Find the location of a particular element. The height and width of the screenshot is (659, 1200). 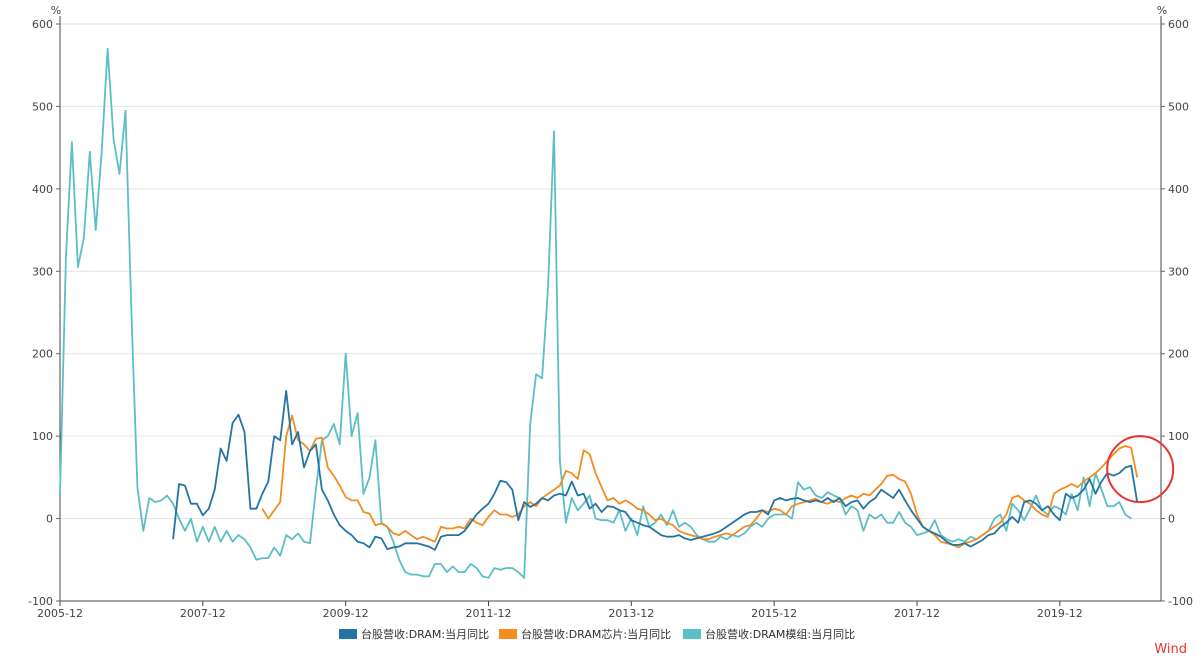

wind-watermark: Wind is located at coordinates (1170, 649).